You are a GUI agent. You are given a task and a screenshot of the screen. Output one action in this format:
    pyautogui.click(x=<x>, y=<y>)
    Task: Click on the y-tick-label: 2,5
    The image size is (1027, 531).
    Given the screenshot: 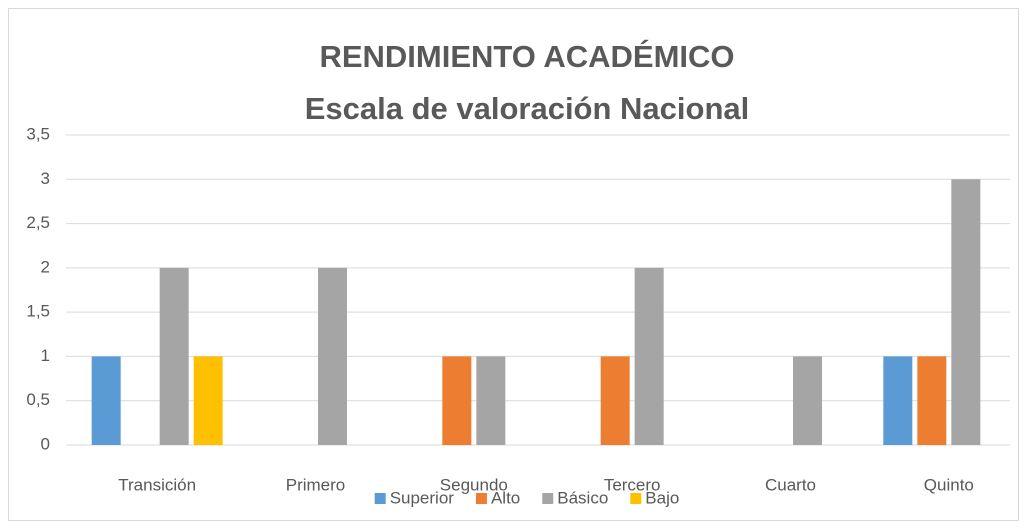 What is the action you would take?
    pyautogui.click(x=38, y=222)
    